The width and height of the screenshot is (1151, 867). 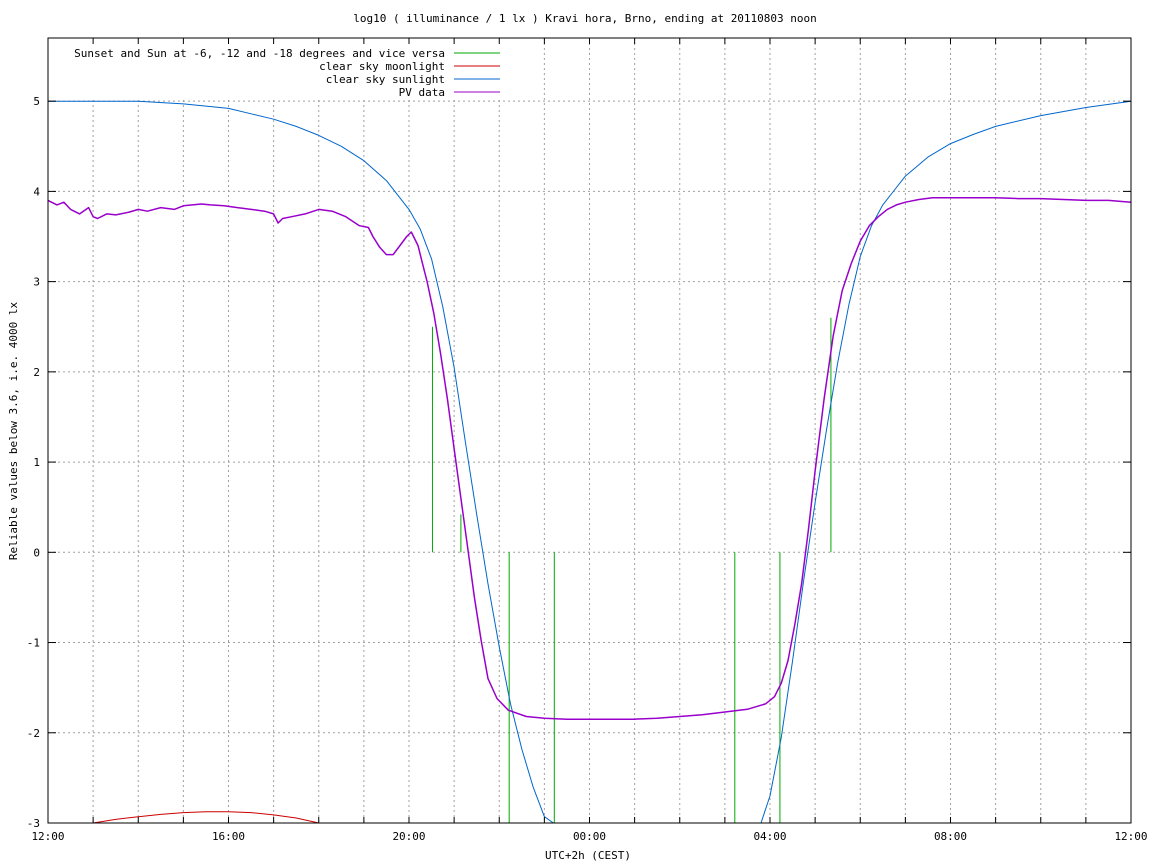 I want to click on y-tick-label: 3, so click(x=36, y=282).